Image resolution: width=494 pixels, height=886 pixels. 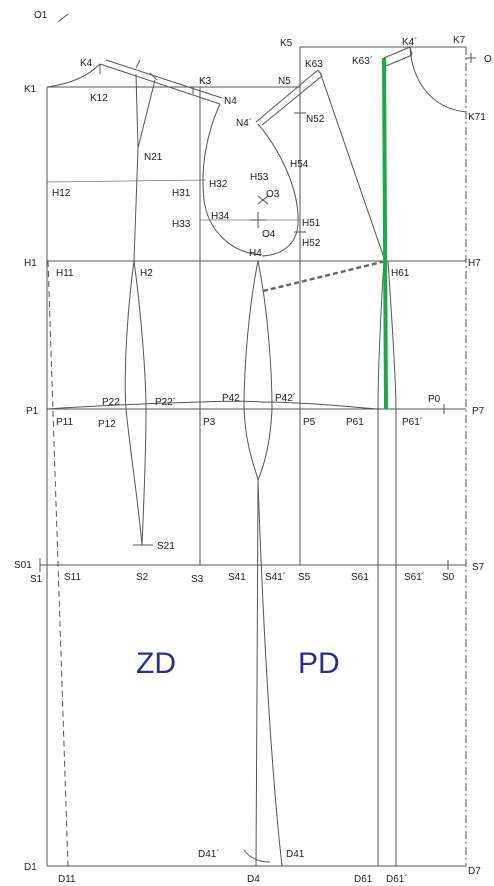 I want to click on label-s3: S3, so click(x=197, y=579).